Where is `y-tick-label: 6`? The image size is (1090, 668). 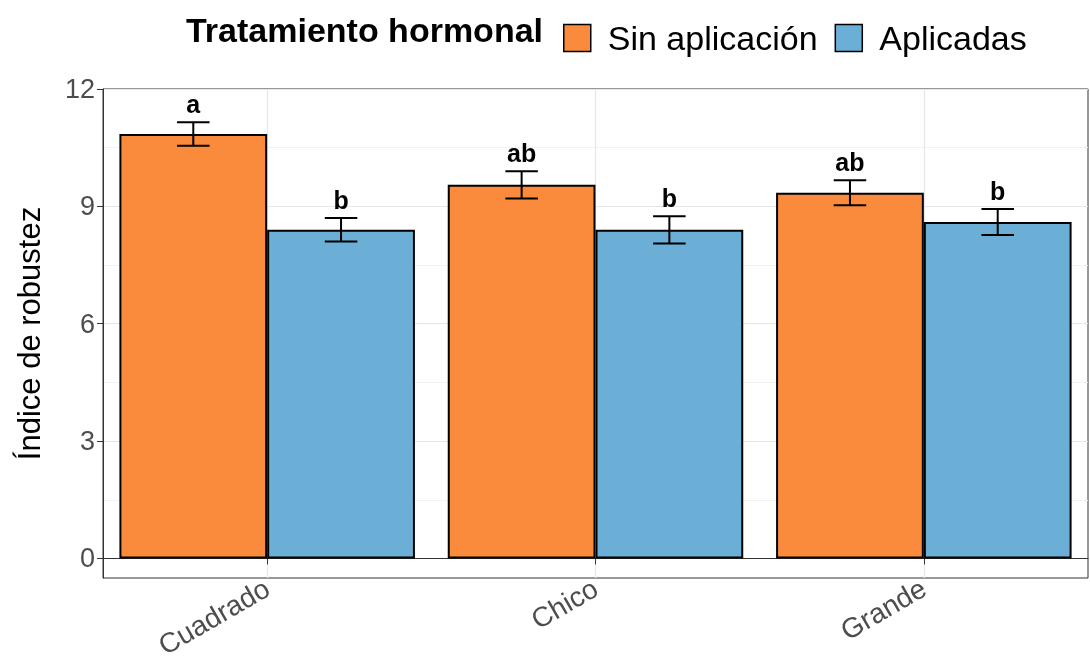 y-tick-label: 6 is located at coordinates (87, 323).